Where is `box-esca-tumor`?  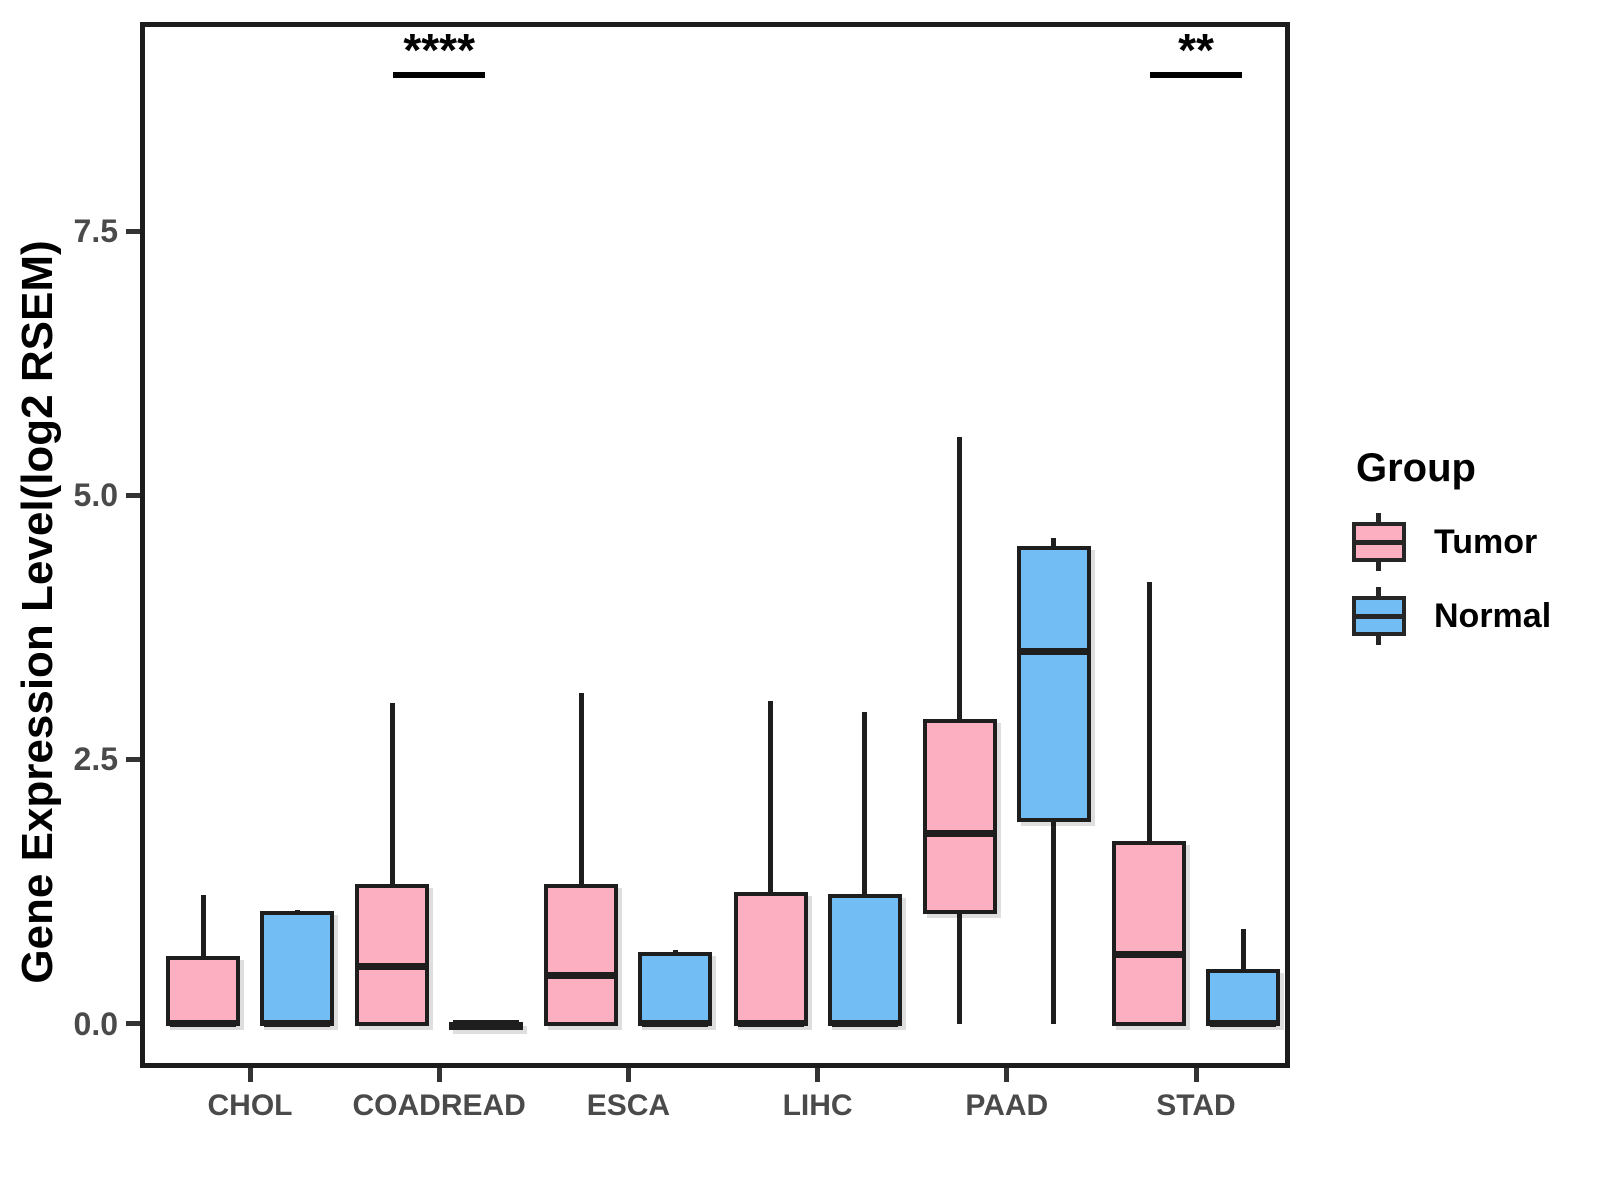
box-esca-tumor is located at coordinates (581, 955).